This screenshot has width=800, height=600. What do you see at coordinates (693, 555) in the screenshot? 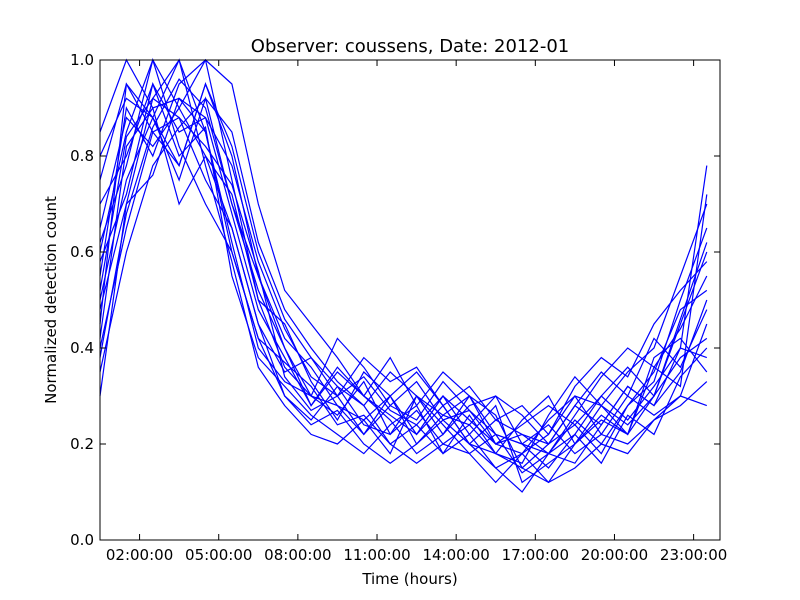
I see `x-tick-label: 23:00:00` at bounding box center [693, 555].